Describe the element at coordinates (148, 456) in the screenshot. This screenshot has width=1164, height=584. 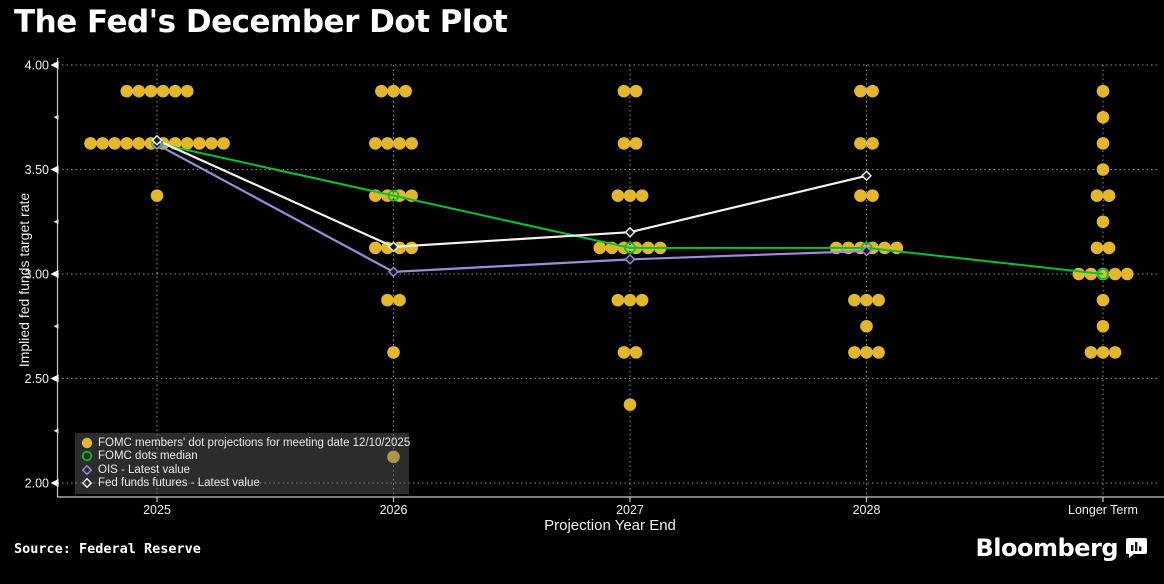
I see `legend-label: FOMC dots median` at that location.